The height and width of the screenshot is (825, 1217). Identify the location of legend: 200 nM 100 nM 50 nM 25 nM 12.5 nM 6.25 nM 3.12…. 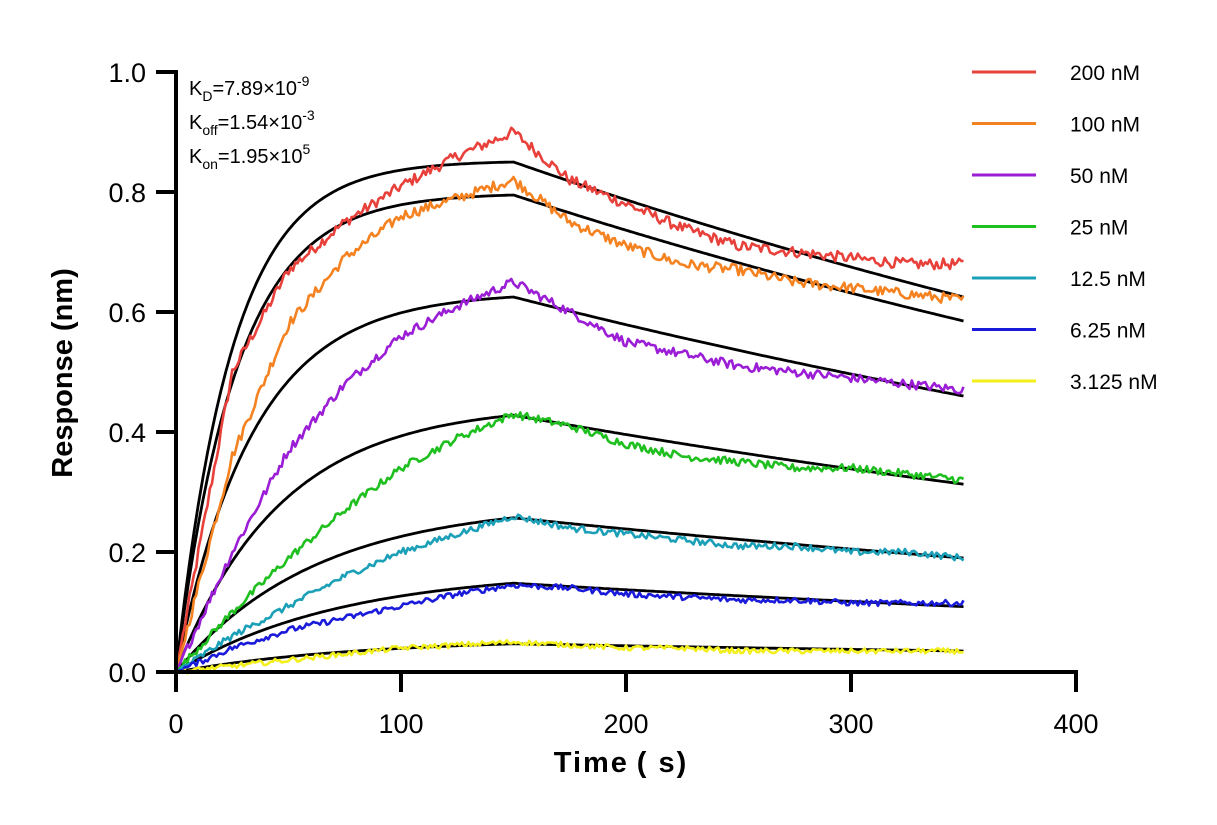
(1065, 228).